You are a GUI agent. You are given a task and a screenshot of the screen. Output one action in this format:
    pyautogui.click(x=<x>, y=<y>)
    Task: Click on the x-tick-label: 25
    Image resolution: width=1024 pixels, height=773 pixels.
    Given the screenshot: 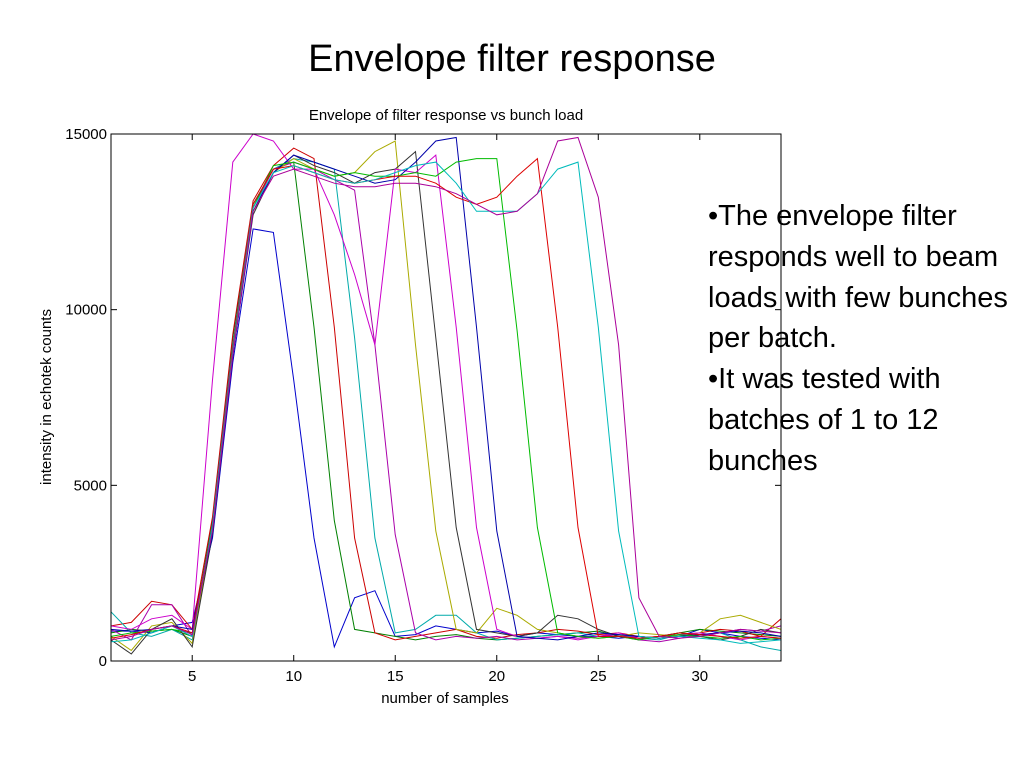 What is the action you would take?
    pyautogui.click(x=598, y=676)
    